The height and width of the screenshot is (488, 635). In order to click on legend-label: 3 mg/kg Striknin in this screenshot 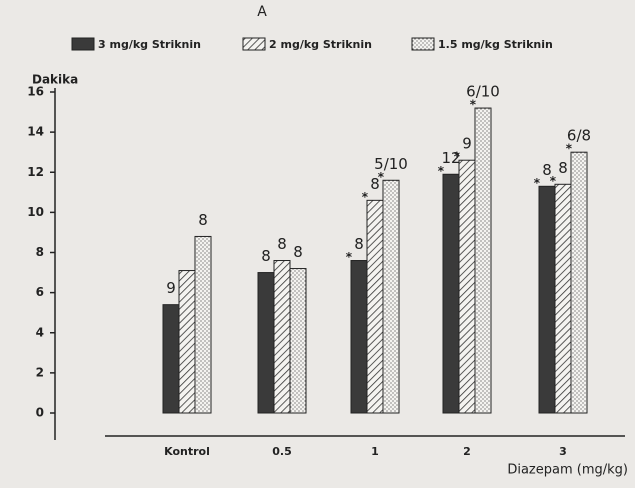, I will do `click(149, 44)`.